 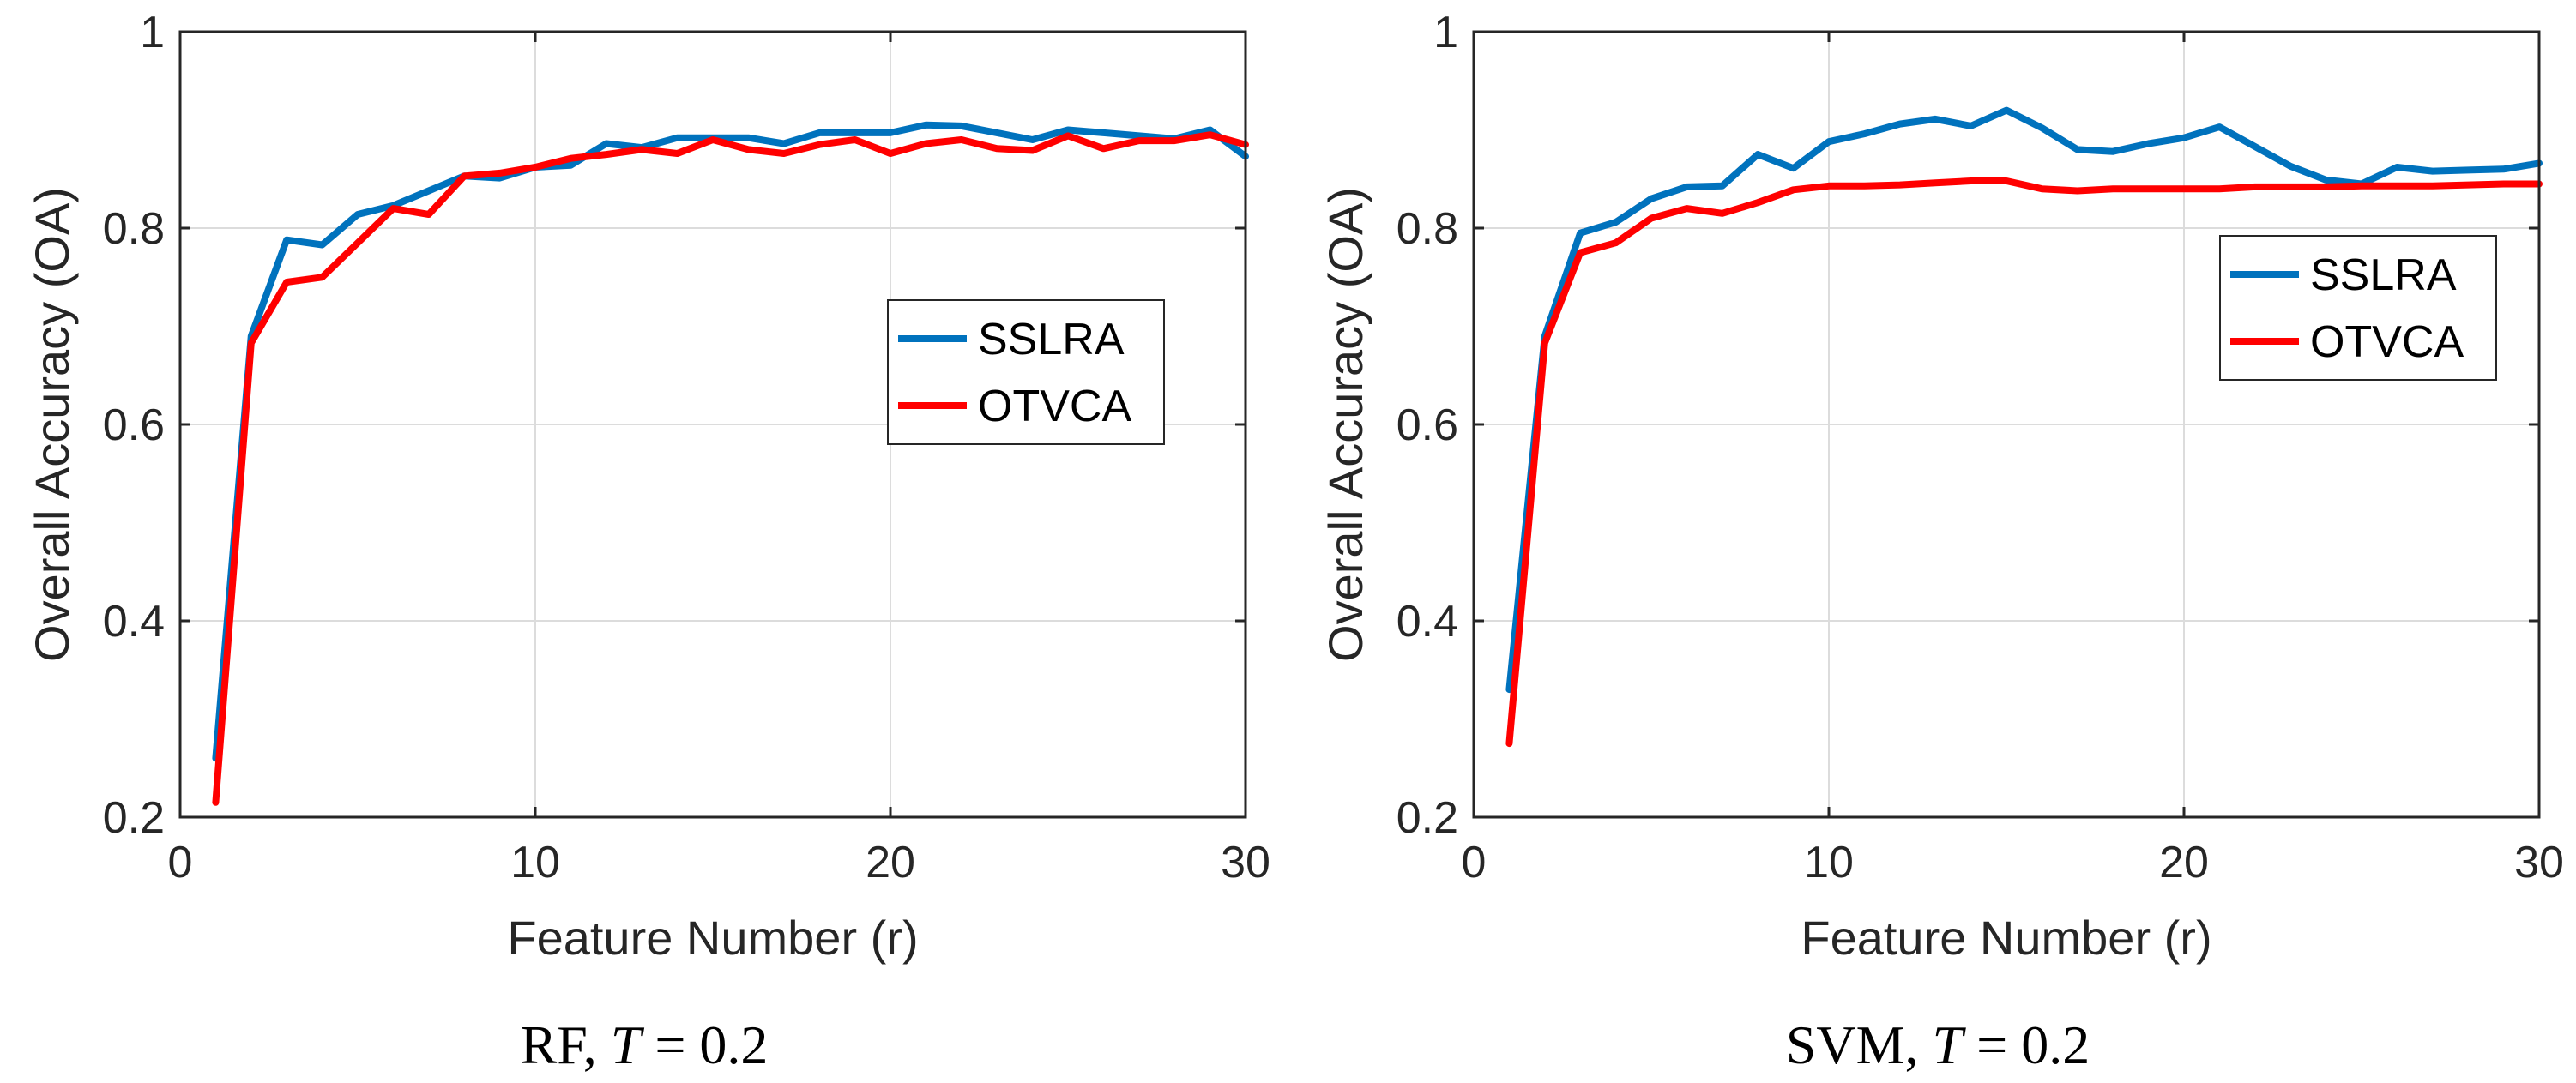 What do you see at coordinates (645, 1044) in the screenshot?
I see `panel-caption: RF, T = 0.2` at bounding box center [645, 1044].